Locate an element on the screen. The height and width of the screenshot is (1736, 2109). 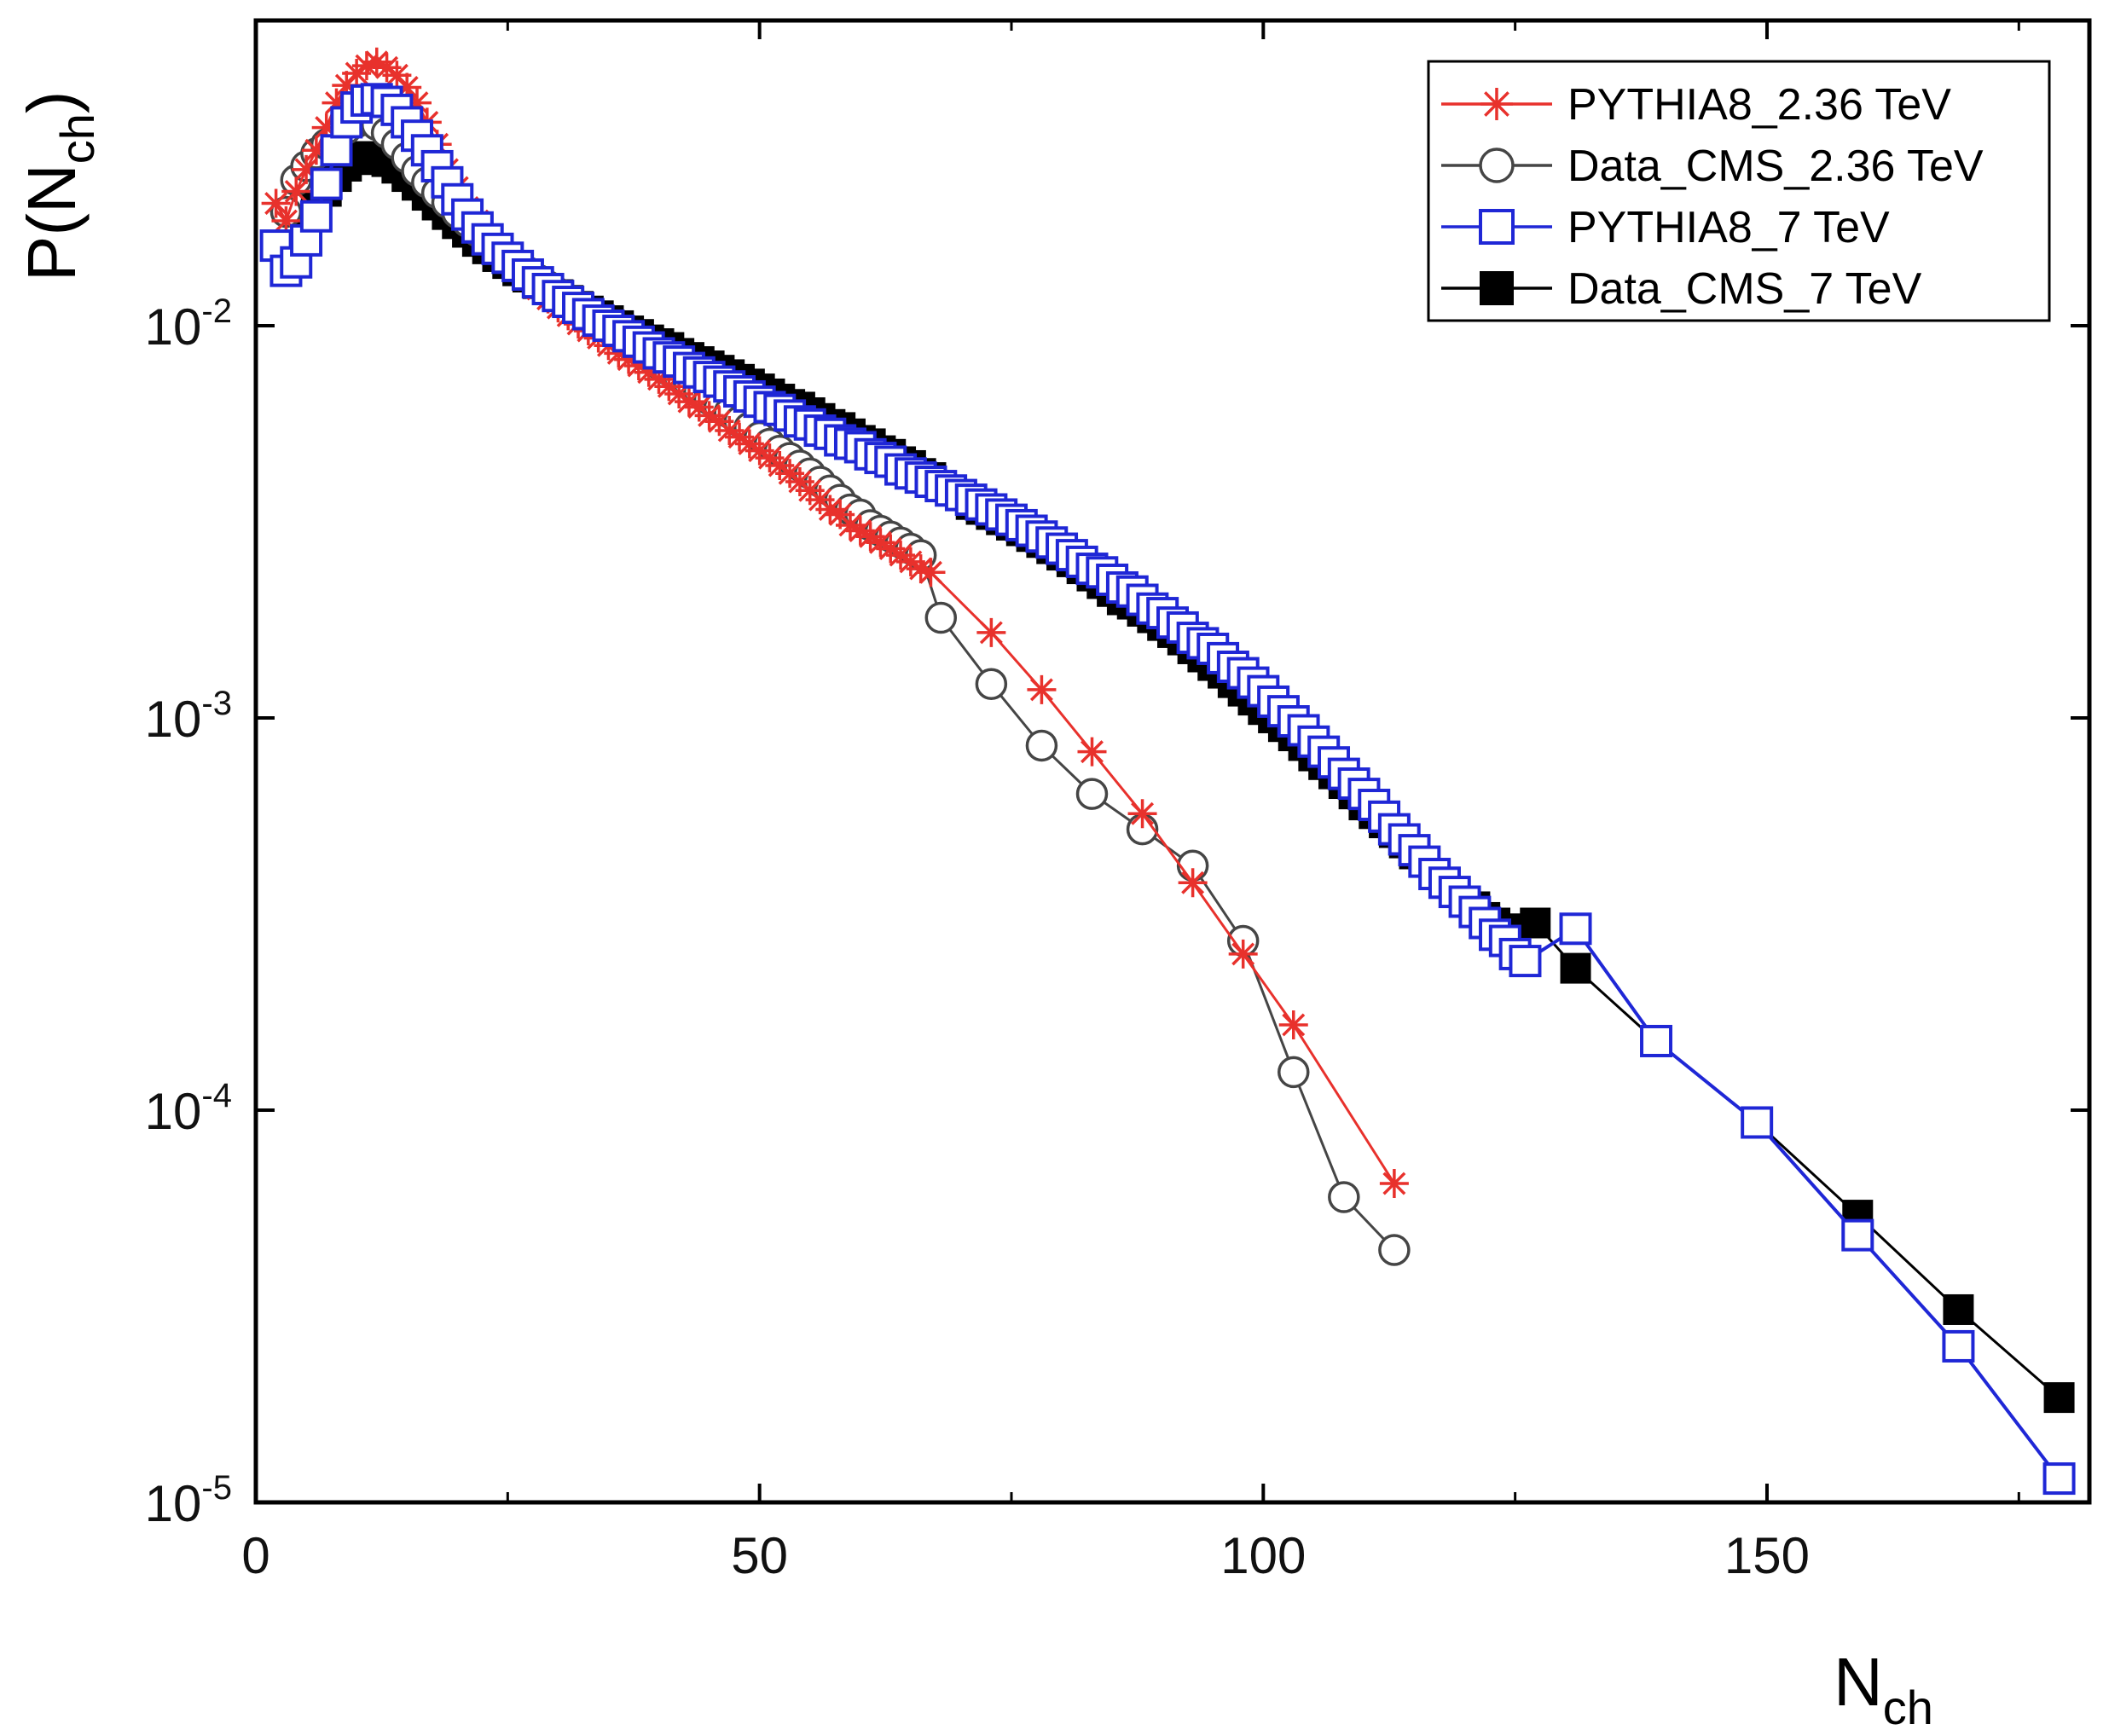
y-tick-label-exponent: -3 is located at coordinates (216, 703).